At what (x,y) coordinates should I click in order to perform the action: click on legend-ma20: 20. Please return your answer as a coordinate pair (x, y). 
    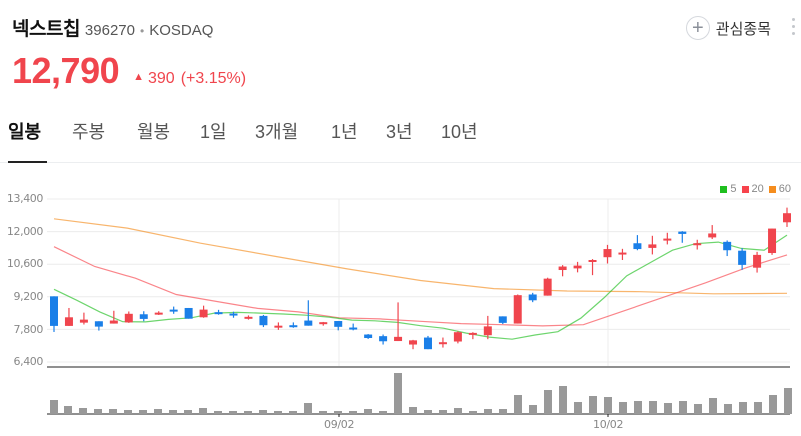
    Looking at the image, I should click on (752, 189).